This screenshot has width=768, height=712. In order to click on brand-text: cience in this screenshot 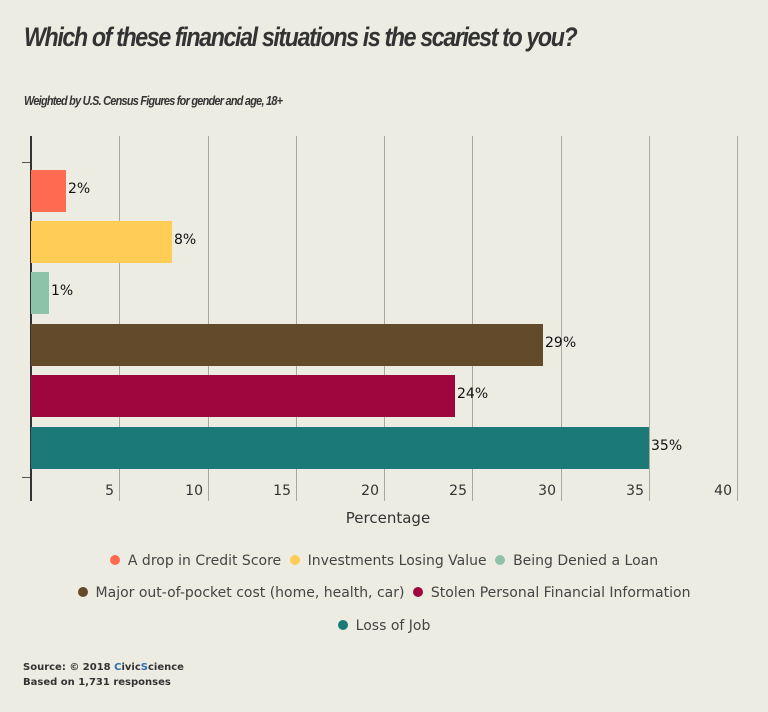, I will do `click(165, 667)`.